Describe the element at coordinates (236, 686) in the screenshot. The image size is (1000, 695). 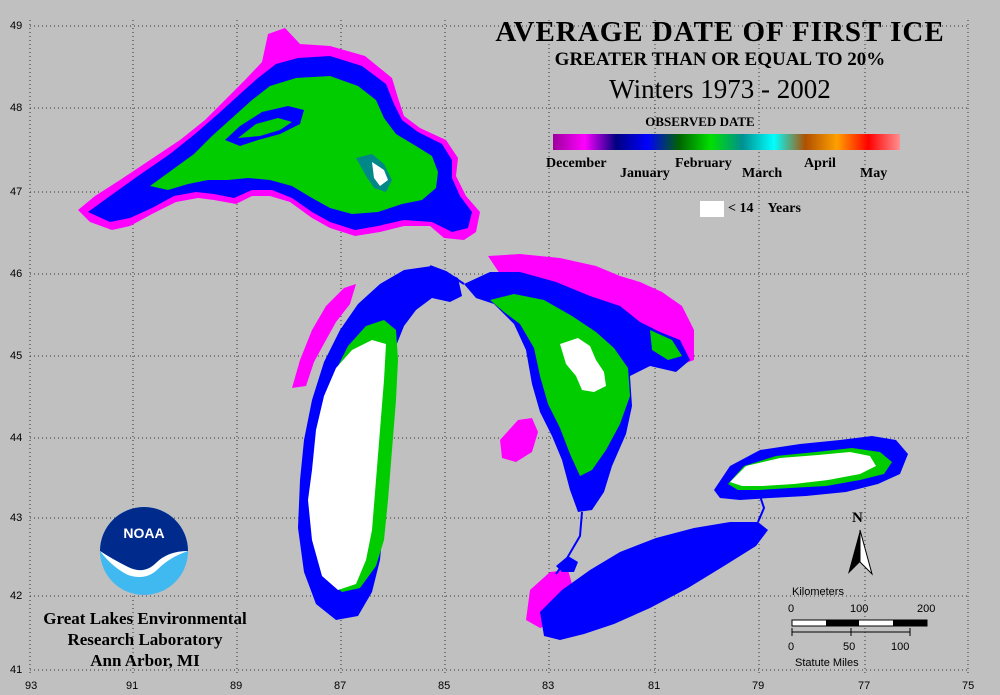
I see `lon-label-89: 89` at that location.